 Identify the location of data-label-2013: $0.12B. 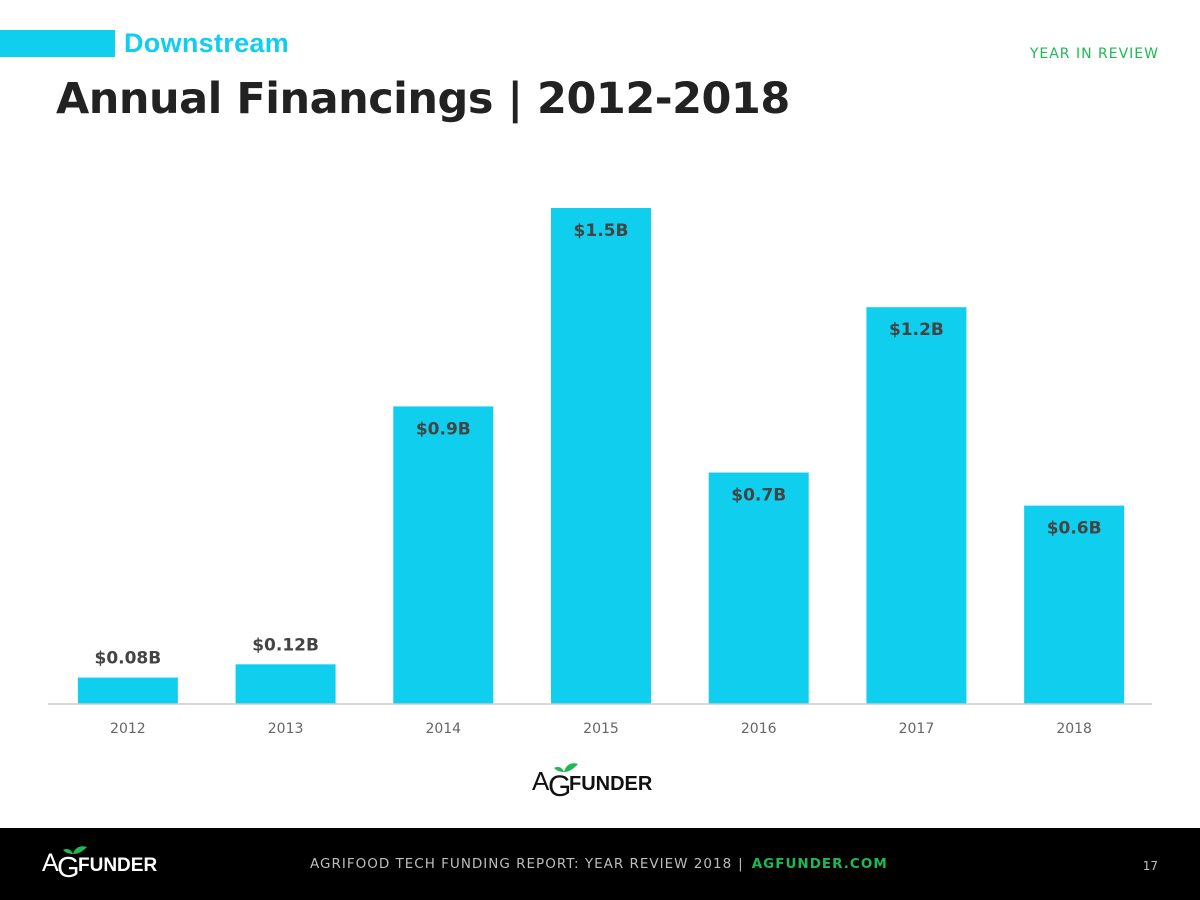
(285, 645).